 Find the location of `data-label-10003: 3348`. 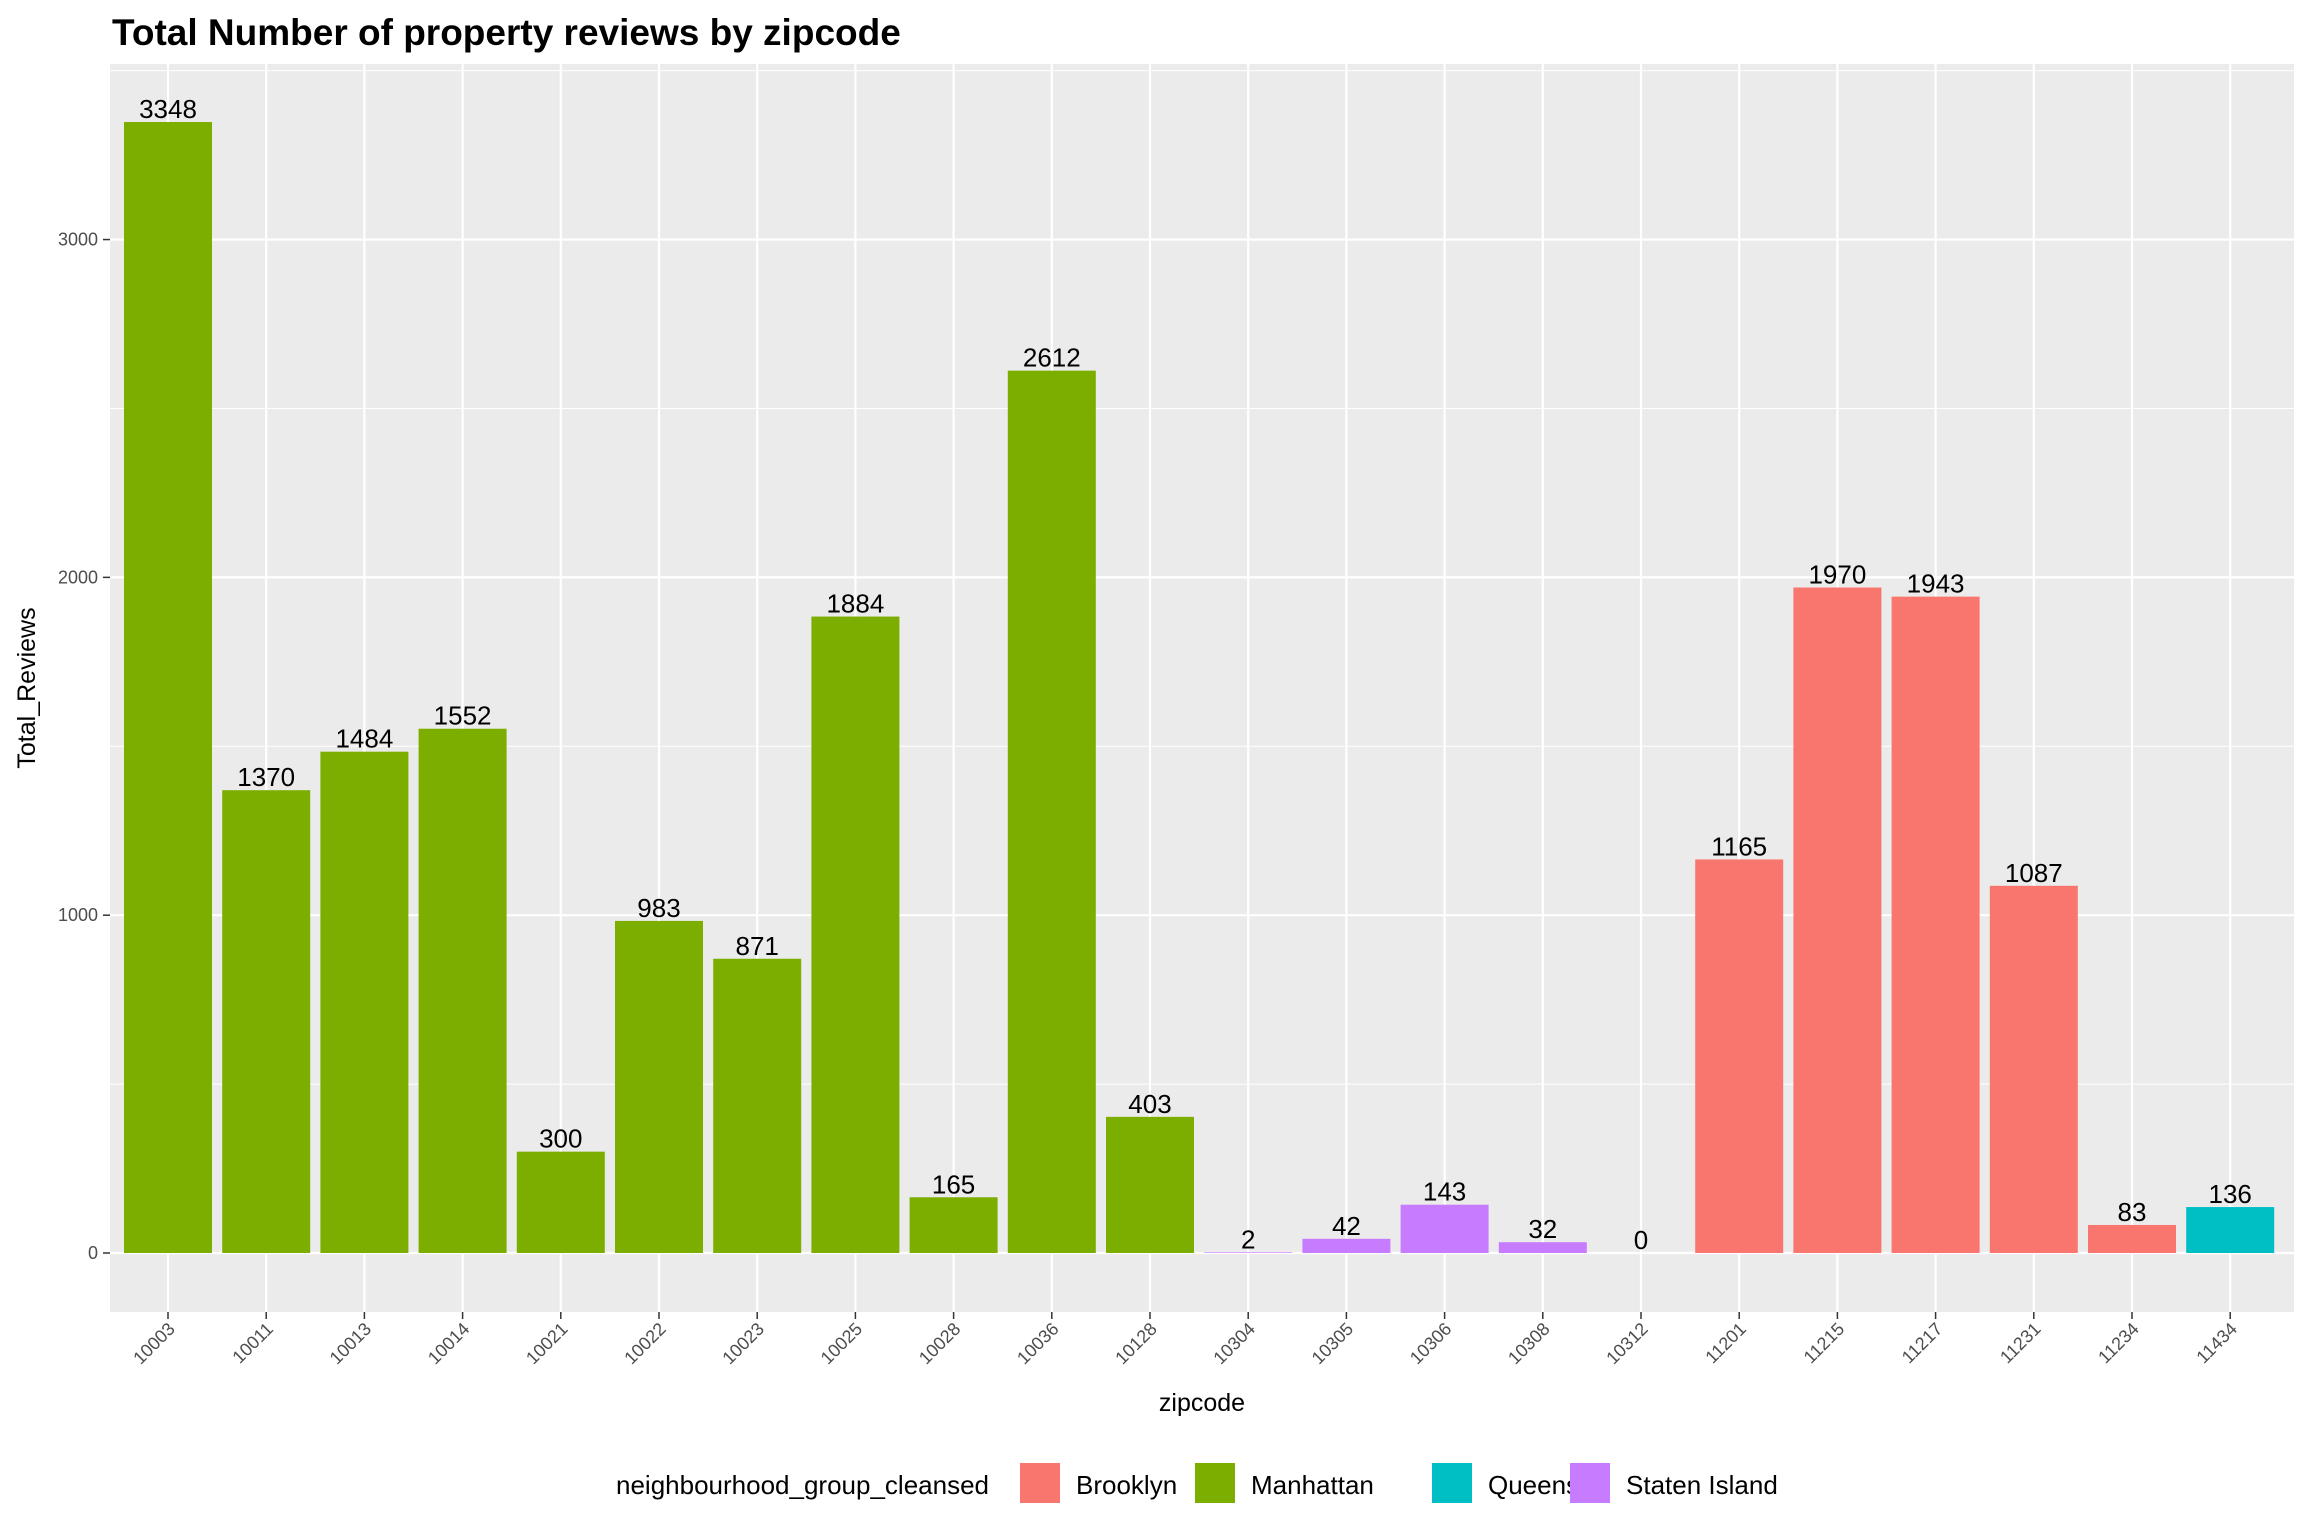

data-label-10003: 3348 is located at coordinates (168, 109).